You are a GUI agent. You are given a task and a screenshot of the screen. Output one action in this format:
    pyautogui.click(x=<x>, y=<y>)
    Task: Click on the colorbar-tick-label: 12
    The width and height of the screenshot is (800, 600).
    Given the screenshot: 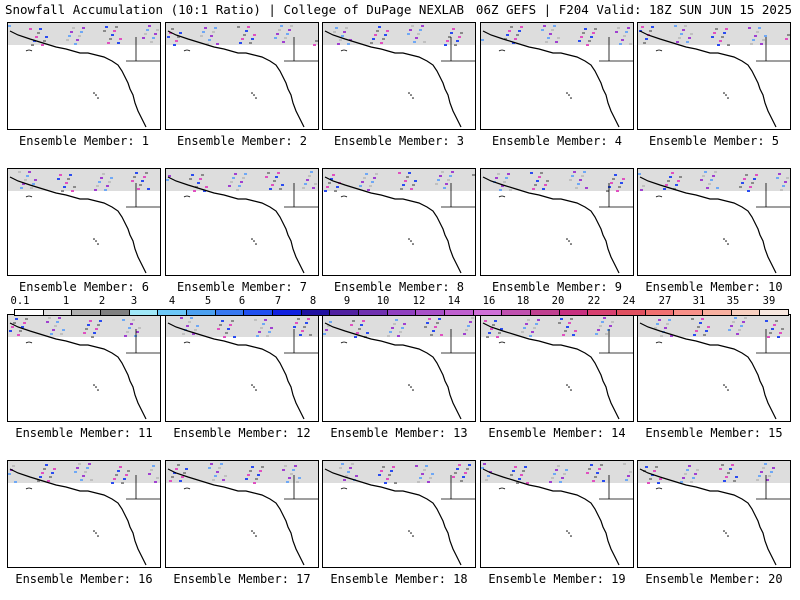 What is the action you would take?
    pyautogui.click(x=419, y=301)
    